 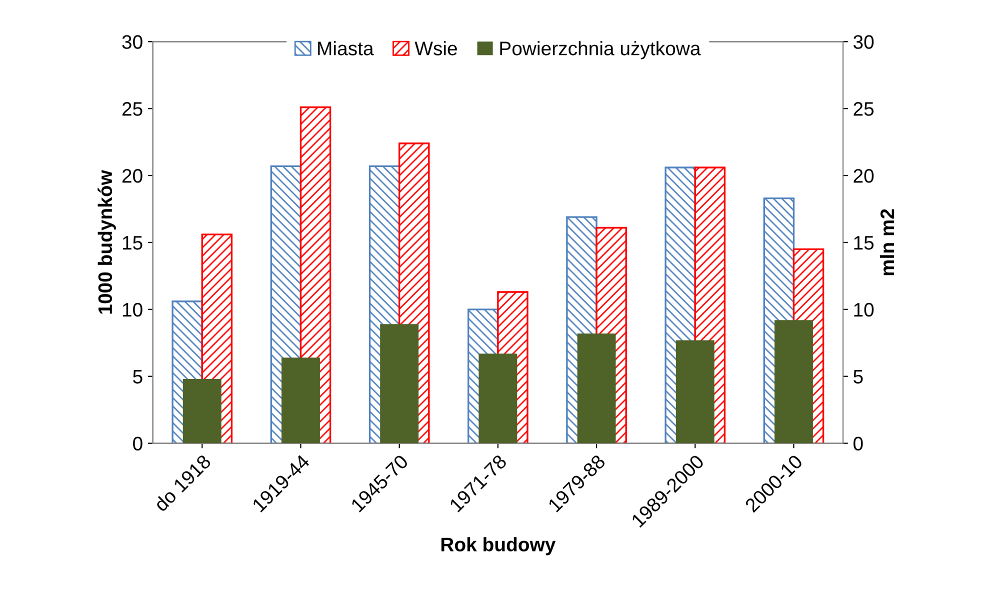 What do you see at coordinates (600, 50) in the screenshot?
I see `legend-label: Powierzchnia użytkowa` at bounding box center [600, 50].